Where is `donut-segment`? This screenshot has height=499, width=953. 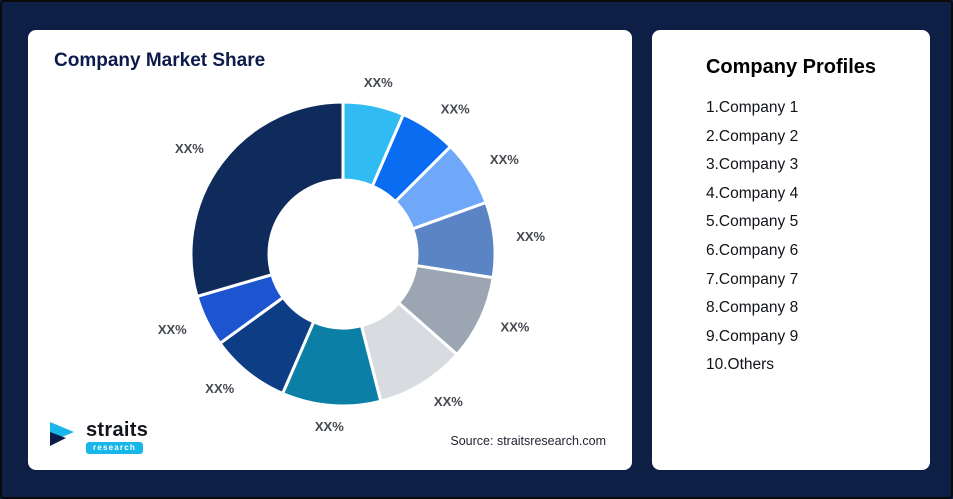
donut-segment is located at coordinates (267, 199).